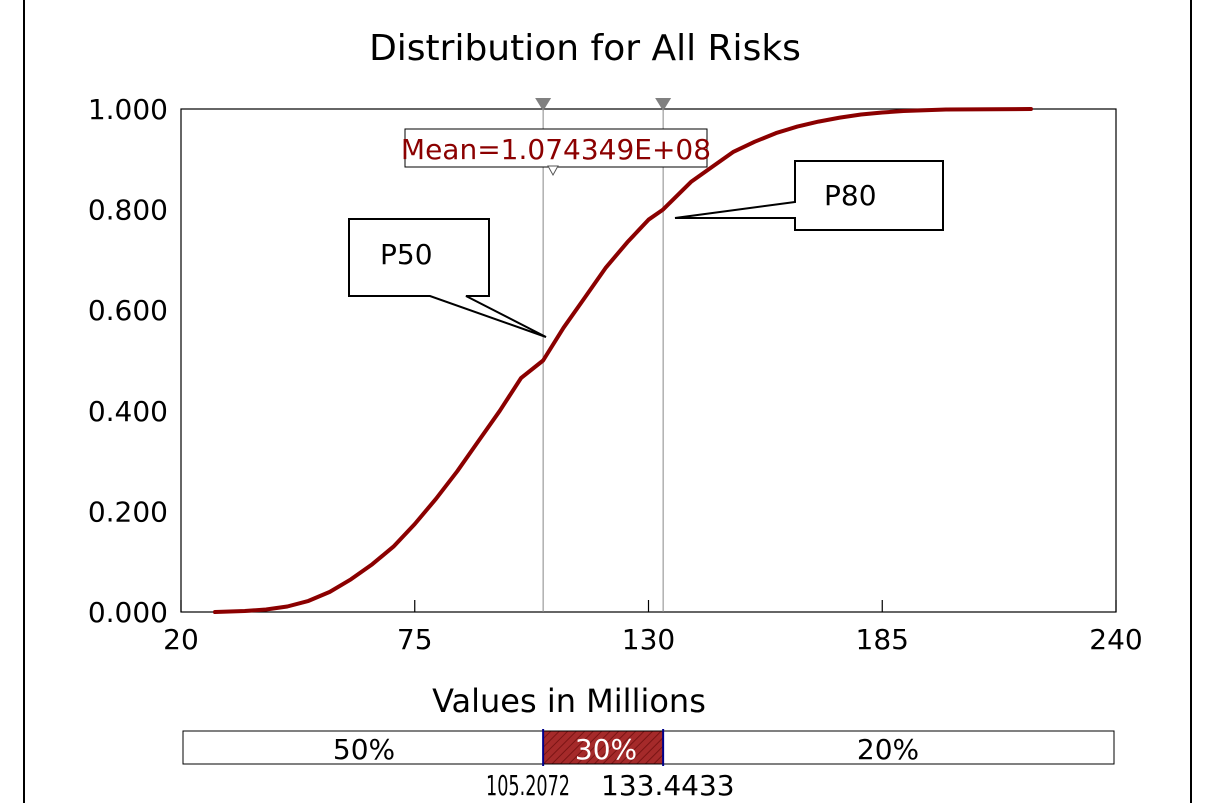 The height and width of the screenshot is (803, 1215). I want to click on y-axis: 0.000 0.200 0.400 0.600 0.800 1.000, so click(128, 361).